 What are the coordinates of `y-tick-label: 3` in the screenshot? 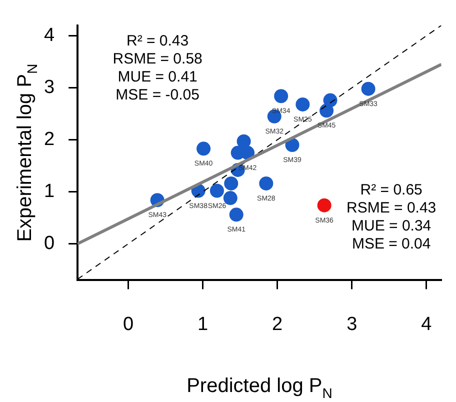 It's located at (49, 87).